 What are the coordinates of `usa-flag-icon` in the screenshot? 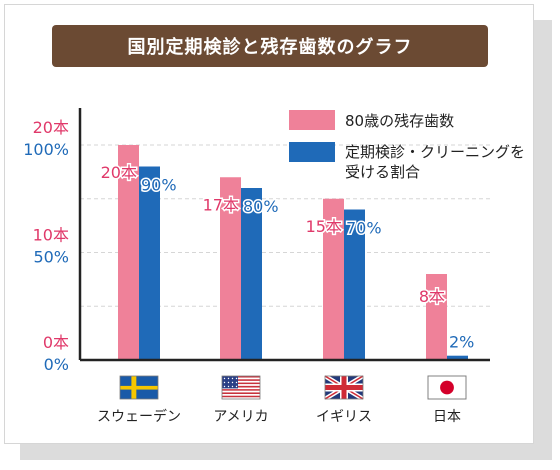 It's located at (241, 387).